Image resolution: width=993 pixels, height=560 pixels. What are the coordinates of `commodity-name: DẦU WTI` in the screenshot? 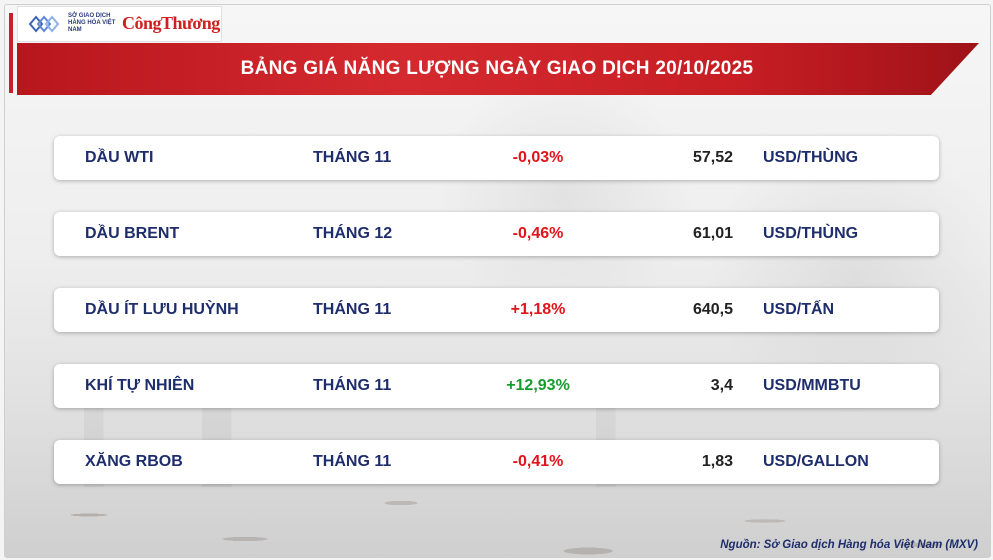 It's located at (119, 157).